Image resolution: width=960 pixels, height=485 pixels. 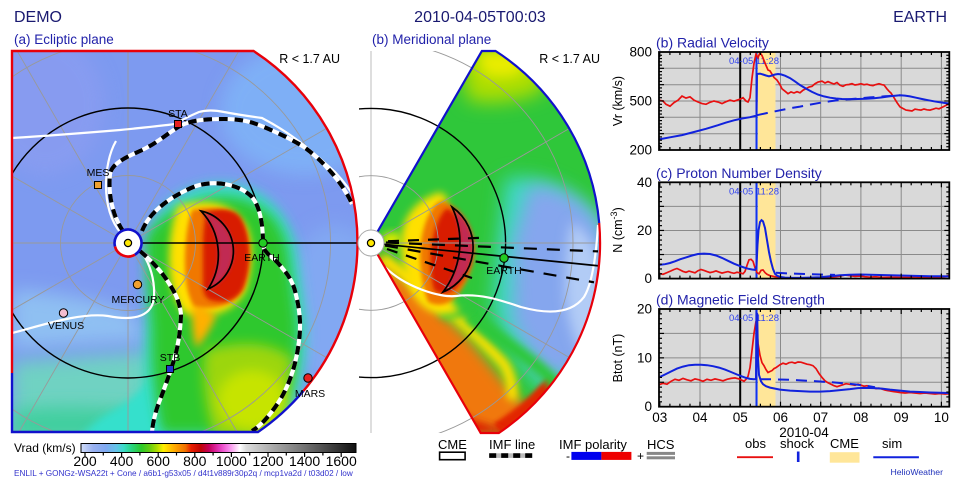 What do you see at coordinates (712, 43) in the screenshot?
I see `svg-text: (b) Radial Velocity` at bounding box center [712, 43].